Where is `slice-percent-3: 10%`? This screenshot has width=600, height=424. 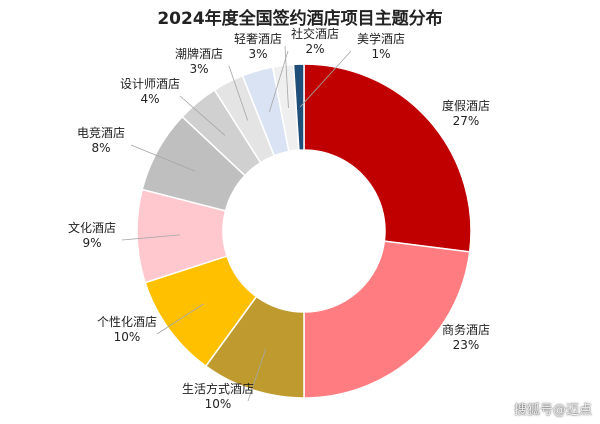
slice-percent-3: 10% is located at coordinates (218, 404).